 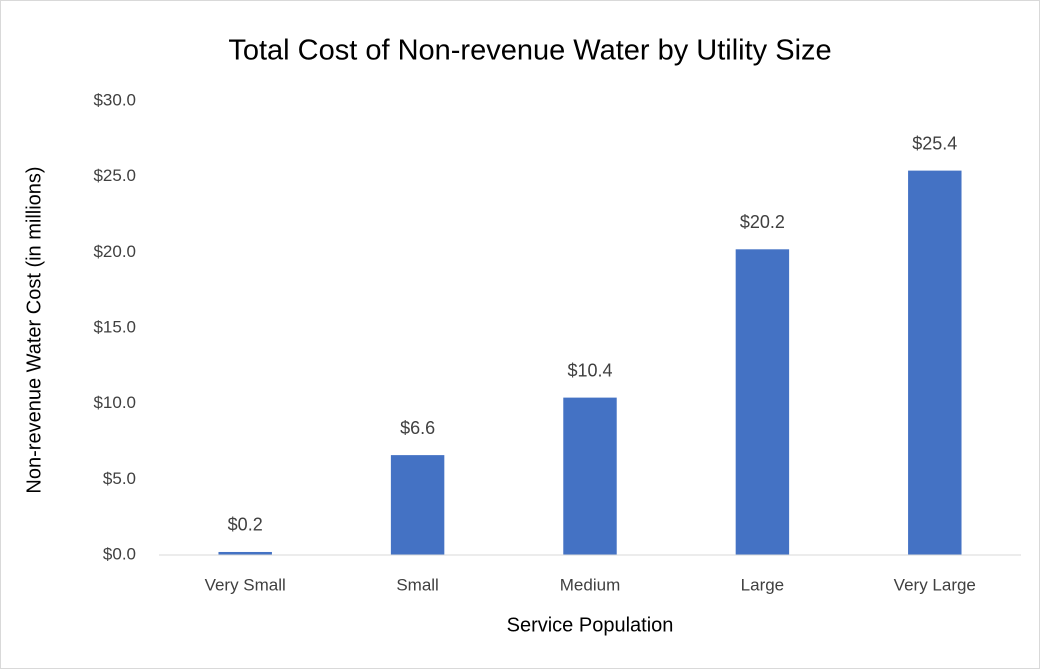 I want to click on y-tick-label: $0.0, so click(x=119, y=553).